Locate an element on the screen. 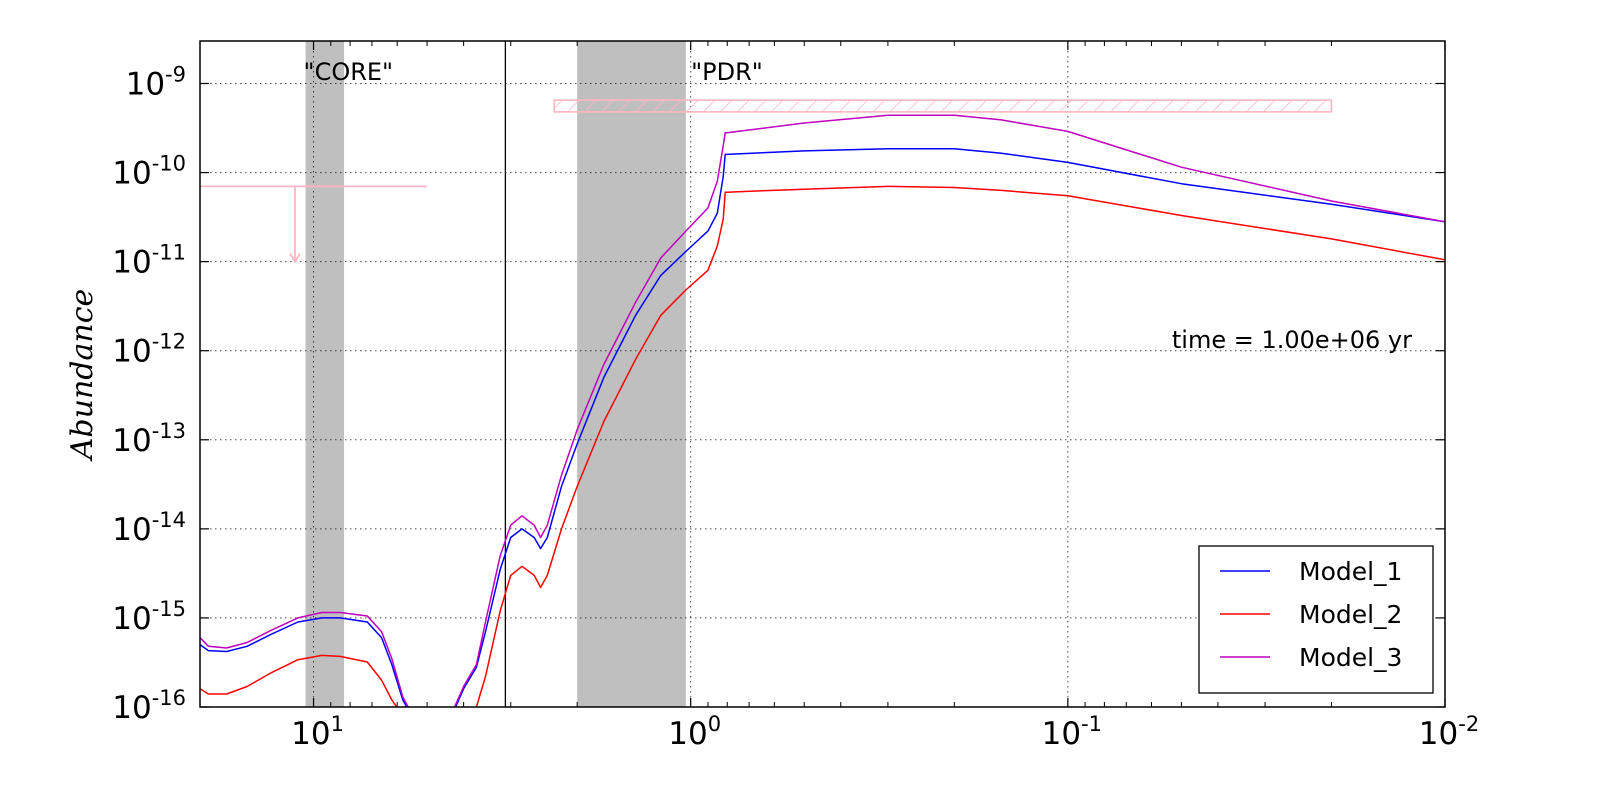 The width and height of the screenshot is (1600, 800). x-tick-label: 10⁻¹ is located at coordinates (1072, 732).